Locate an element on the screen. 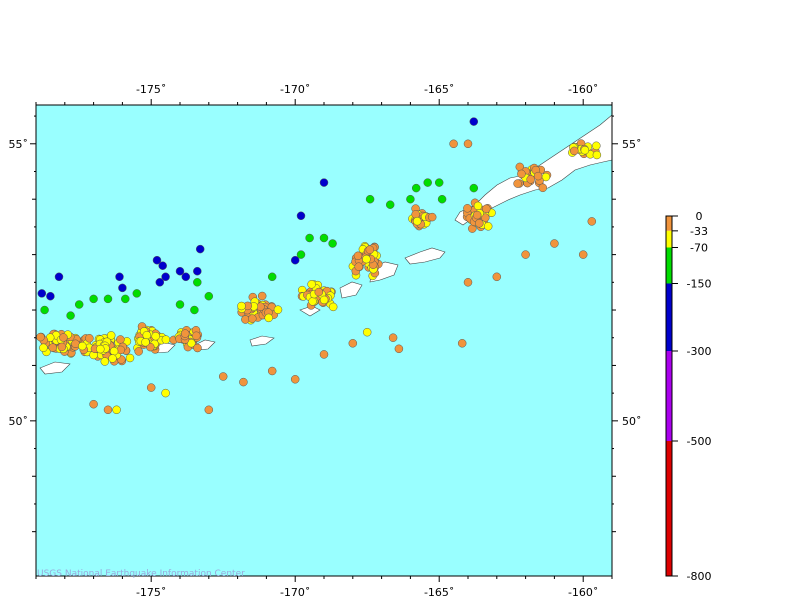 The width and height of the screenshot is (792, 612). colorbar-label: -300 is located at coordinates (699, 351).